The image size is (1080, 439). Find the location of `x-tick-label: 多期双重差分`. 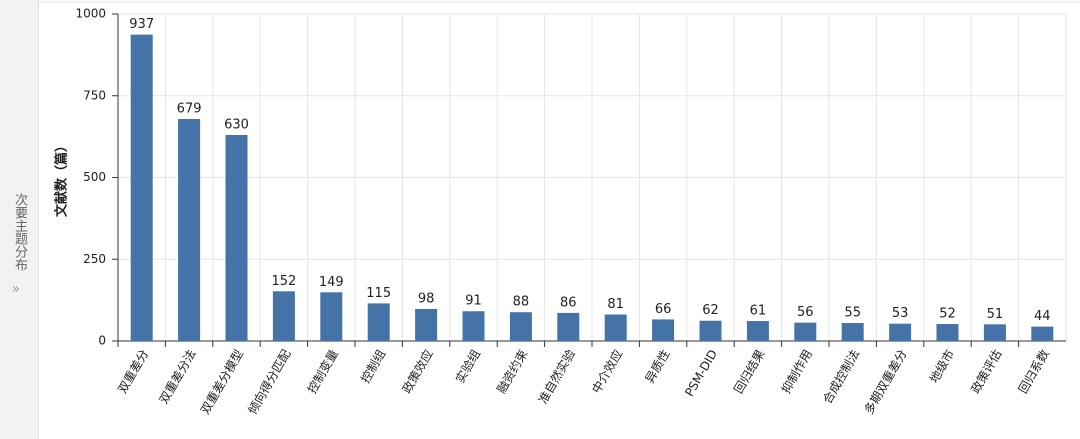

x-tick-label: 多期双重差分 is located at coordinates (886, 381).